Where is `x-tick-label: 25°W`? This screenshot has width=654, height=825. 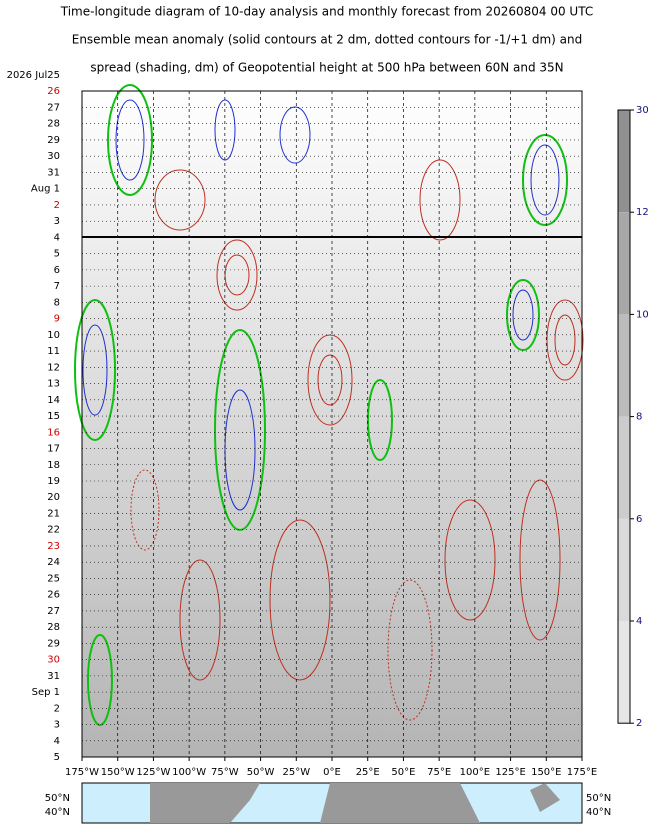
x-tick-label: 25°W is located at coordinates (296, 772).